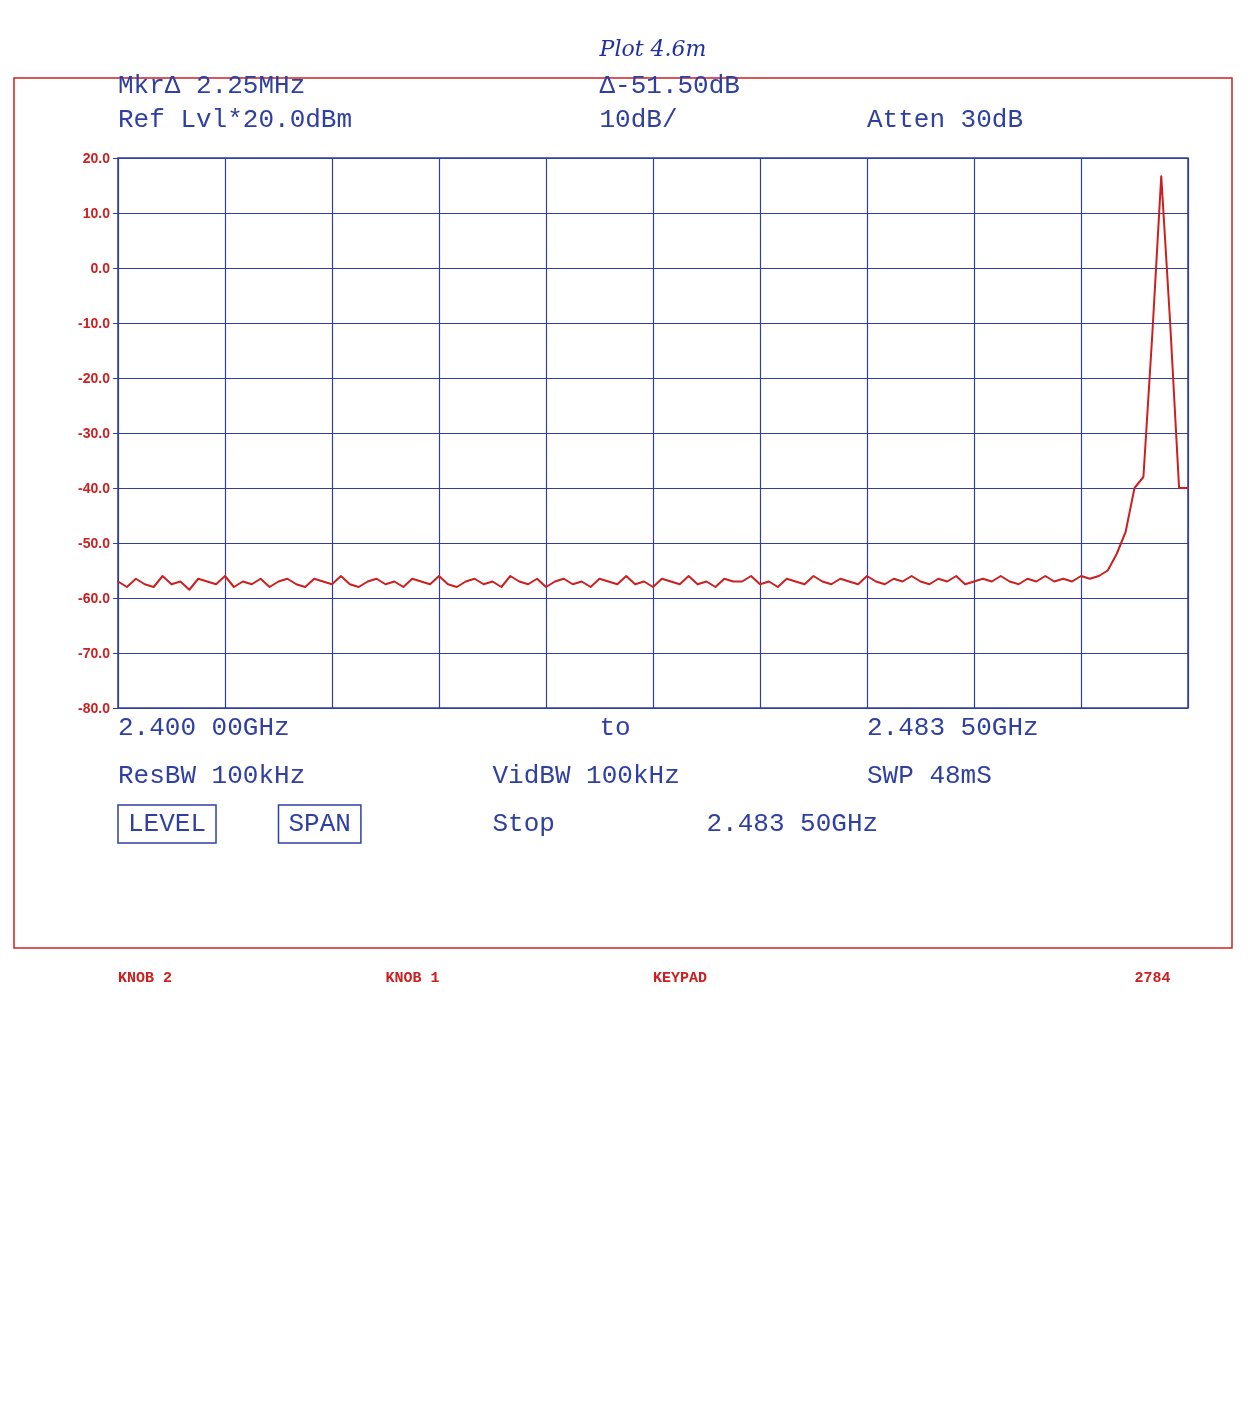 The image size is (1258, 1423). I want to click on y-tick-label: 20.0, so click(96, 158).